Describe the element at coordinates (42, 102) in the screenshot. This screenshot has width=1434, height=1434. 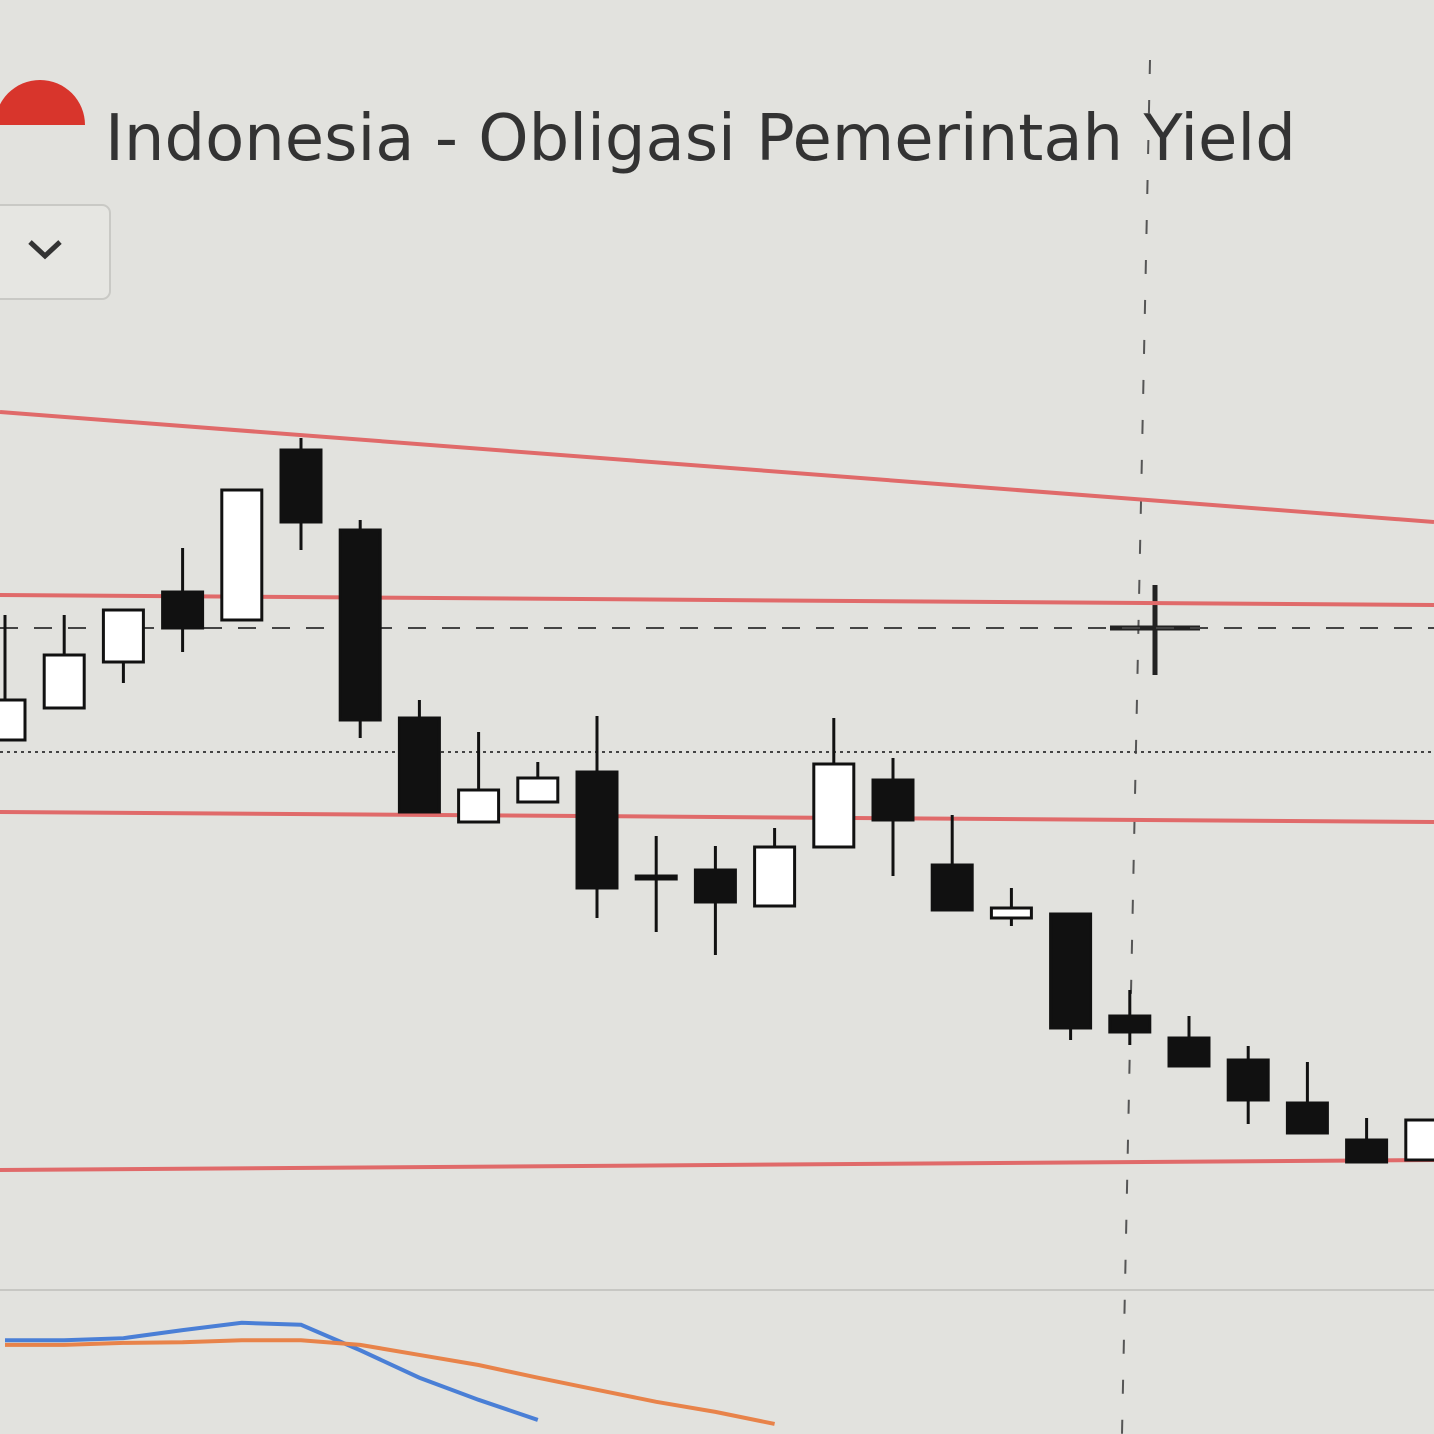
I see `flag-icon` at that location.